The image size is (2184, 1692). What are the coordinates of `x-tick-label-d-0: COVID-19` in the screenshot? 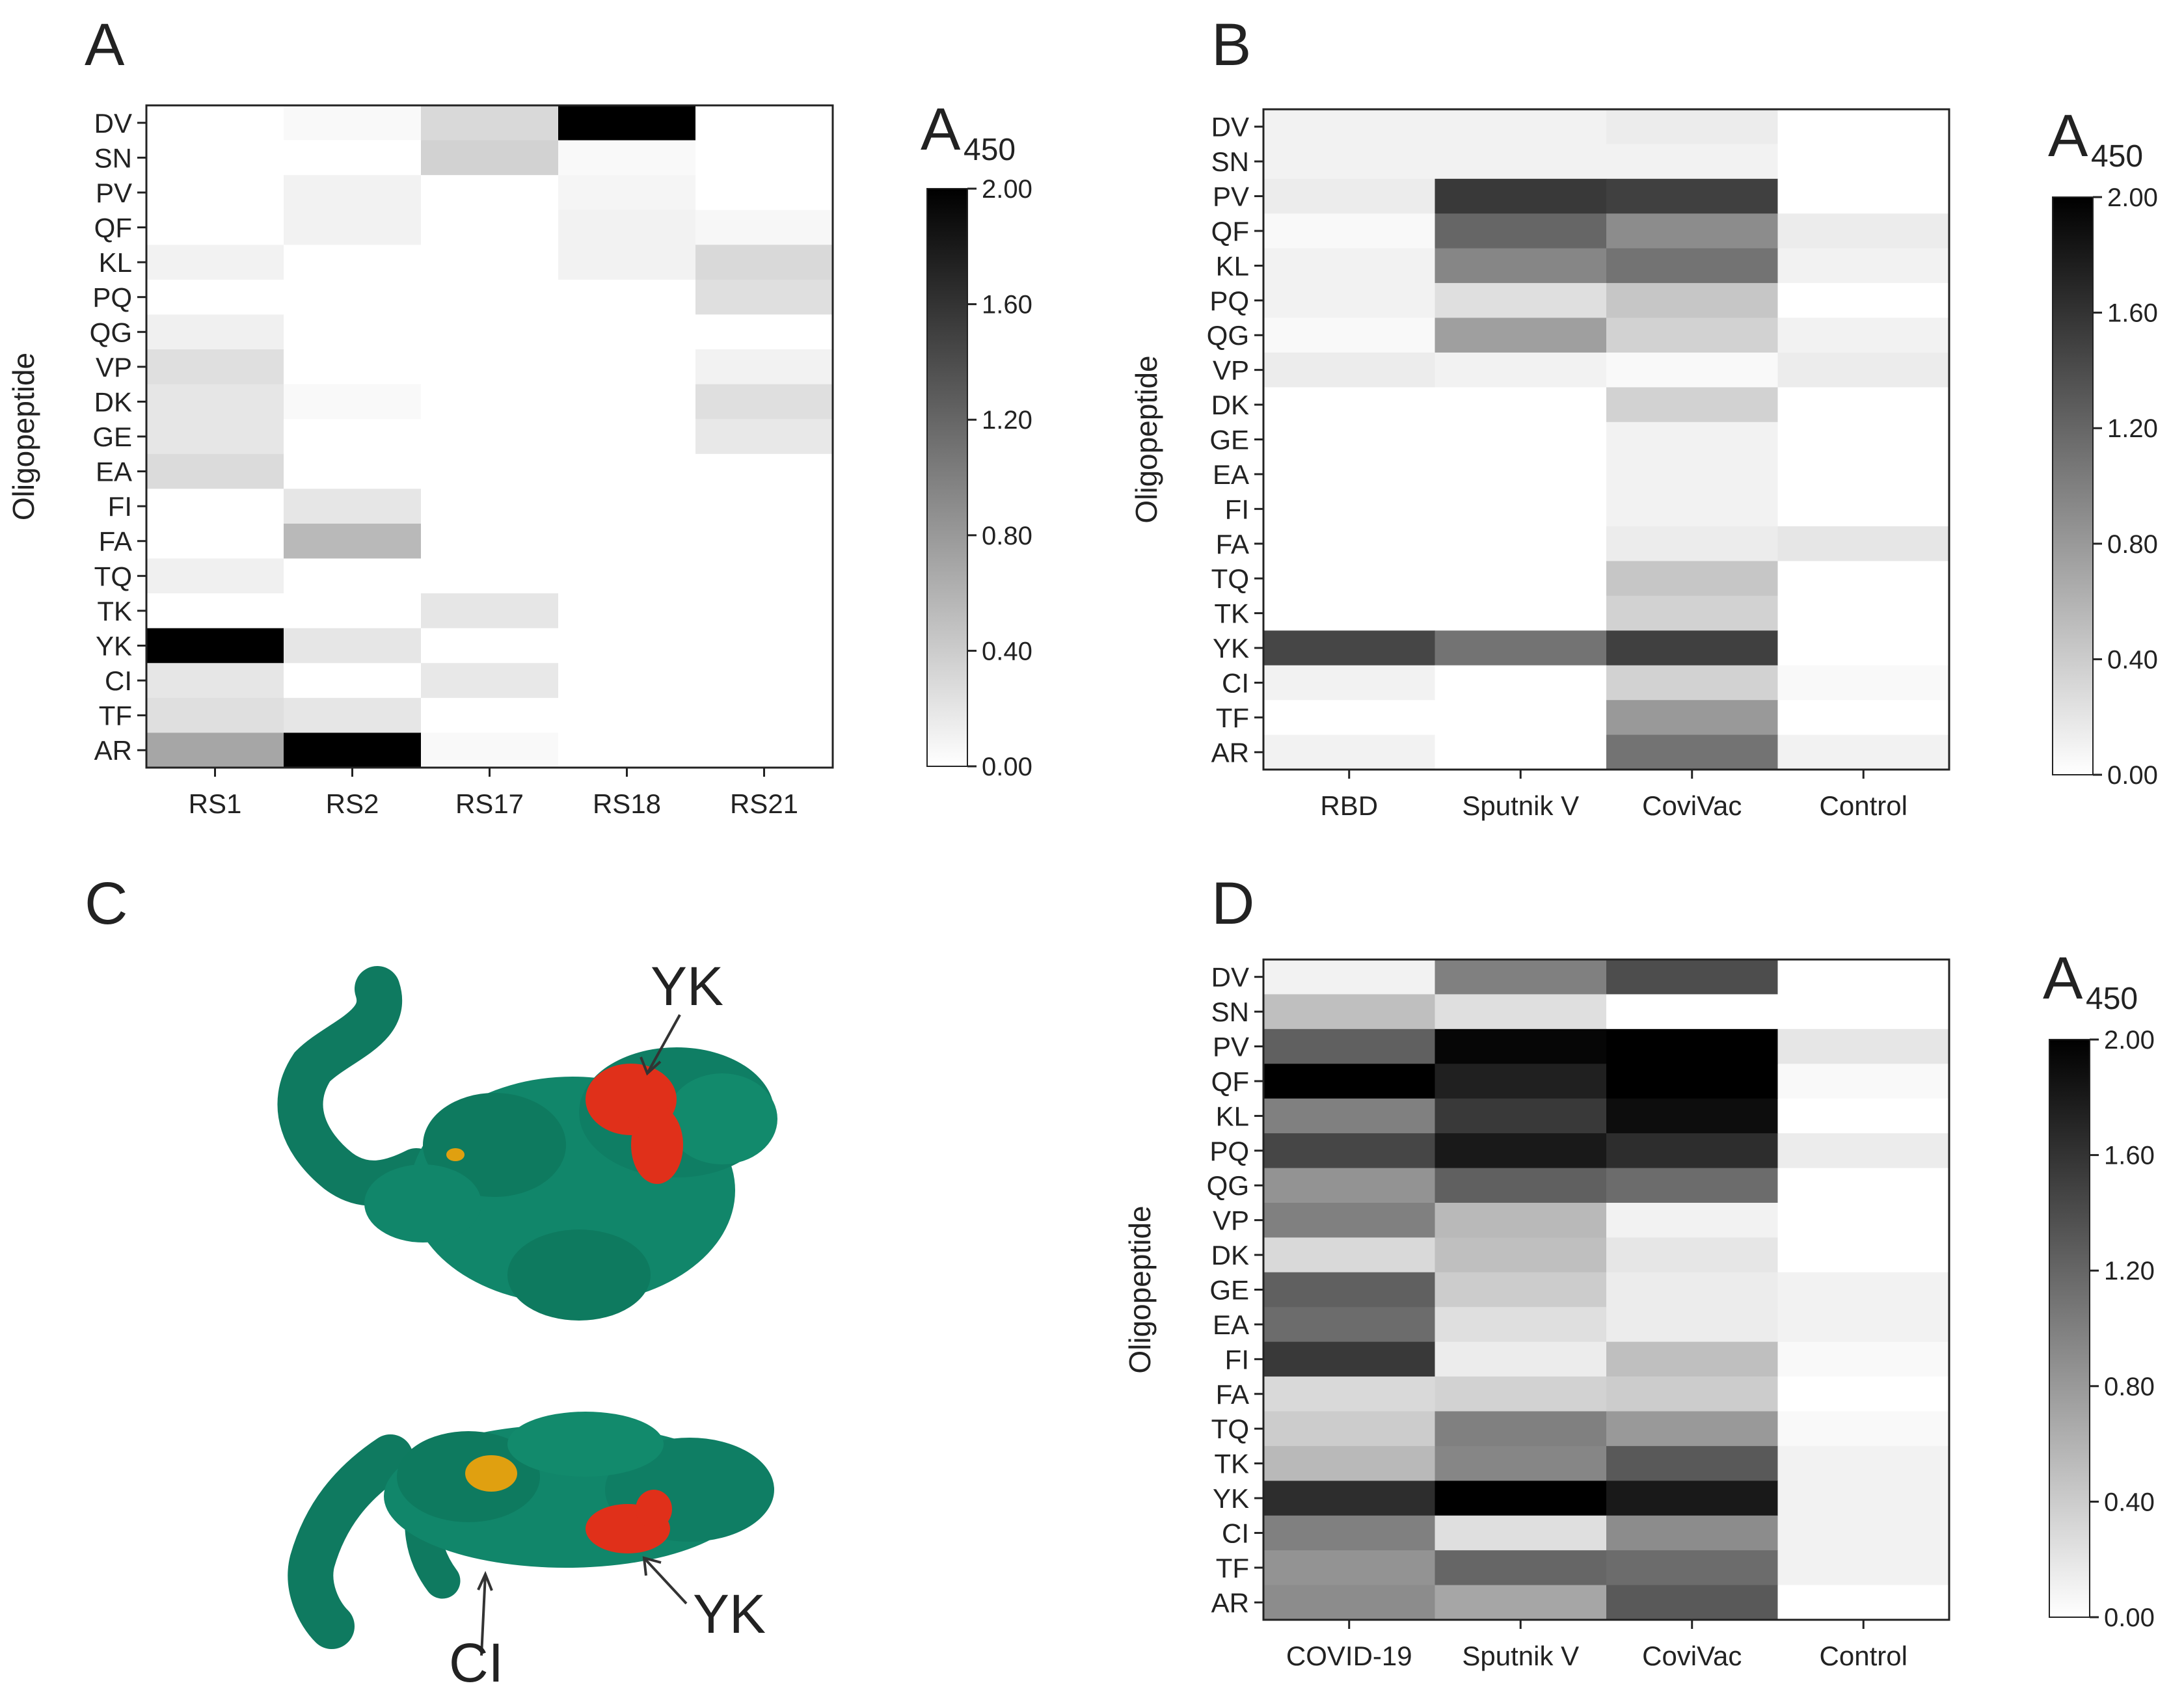 It's located at (1349, 1656).